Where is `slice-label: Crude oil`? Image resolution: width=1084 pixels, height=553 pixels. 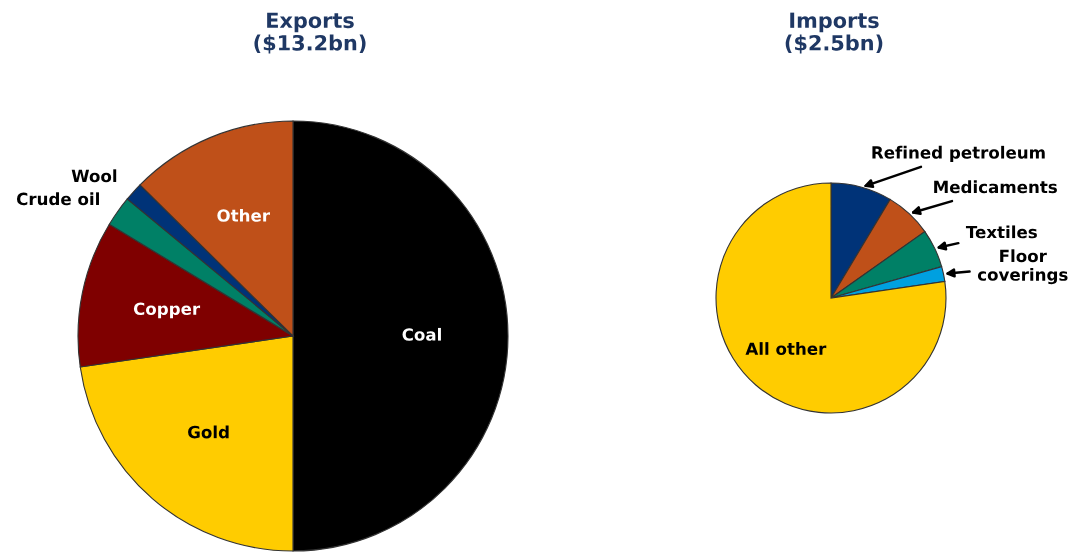 slice-label: Crude oil is located at coordinates (57, 199).